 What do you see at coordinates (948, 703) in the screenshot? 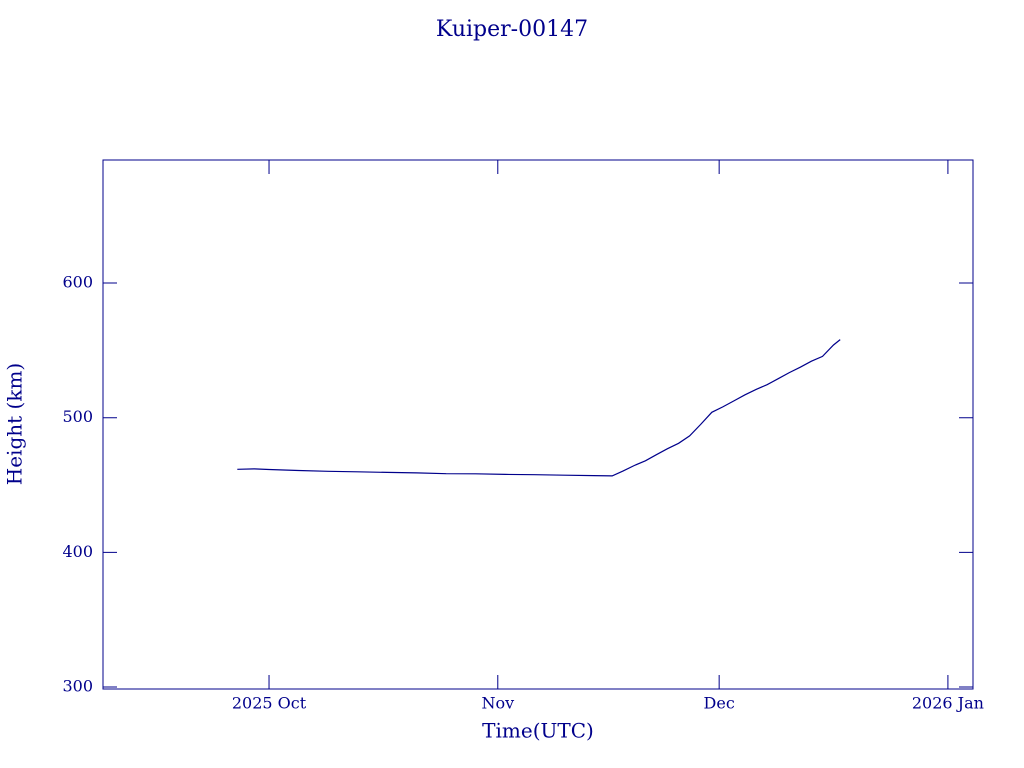
I see `x-tick-label: 2026 Jan` at bounding box center [948, 703].